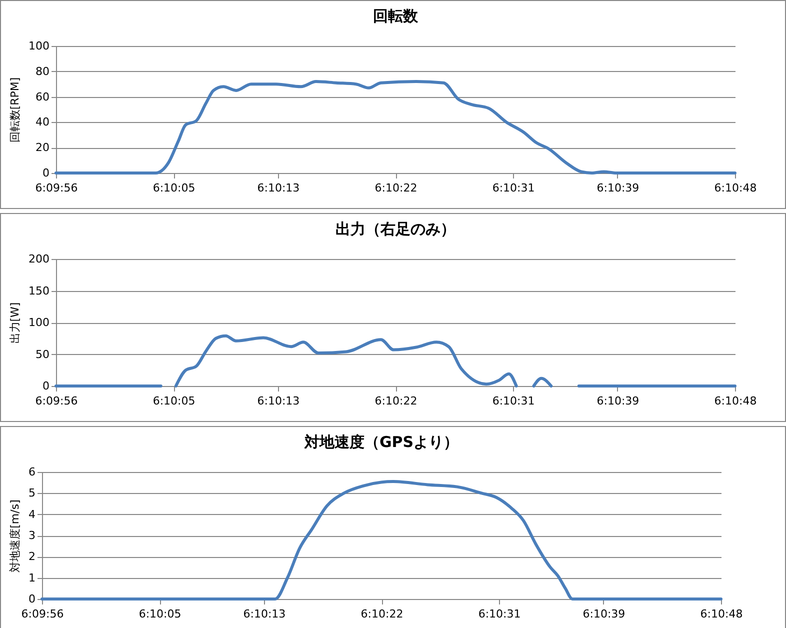  Describe the element at coordinates (395, 127) in the screenshot. I see `line-series` at that location.